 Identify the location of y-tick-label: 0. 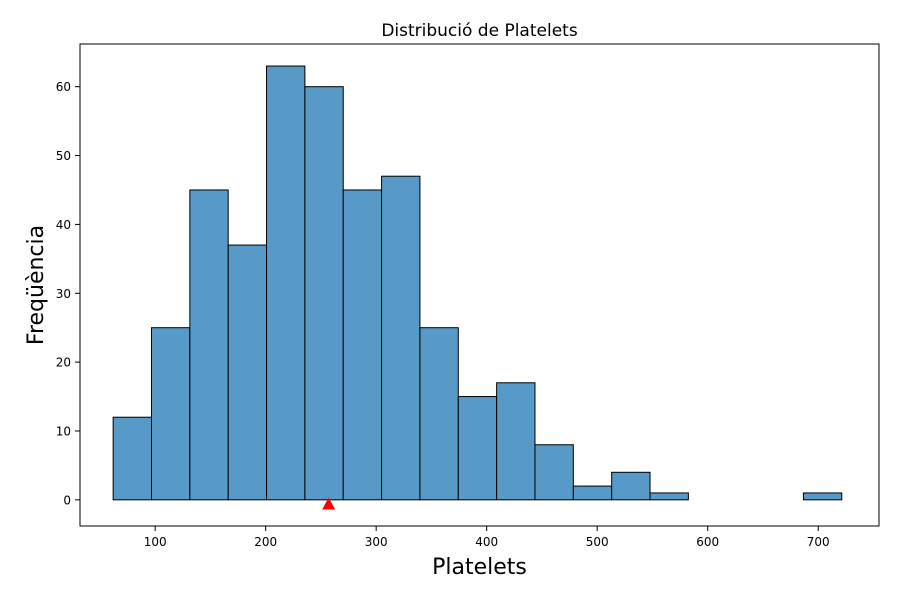
(67, 500).